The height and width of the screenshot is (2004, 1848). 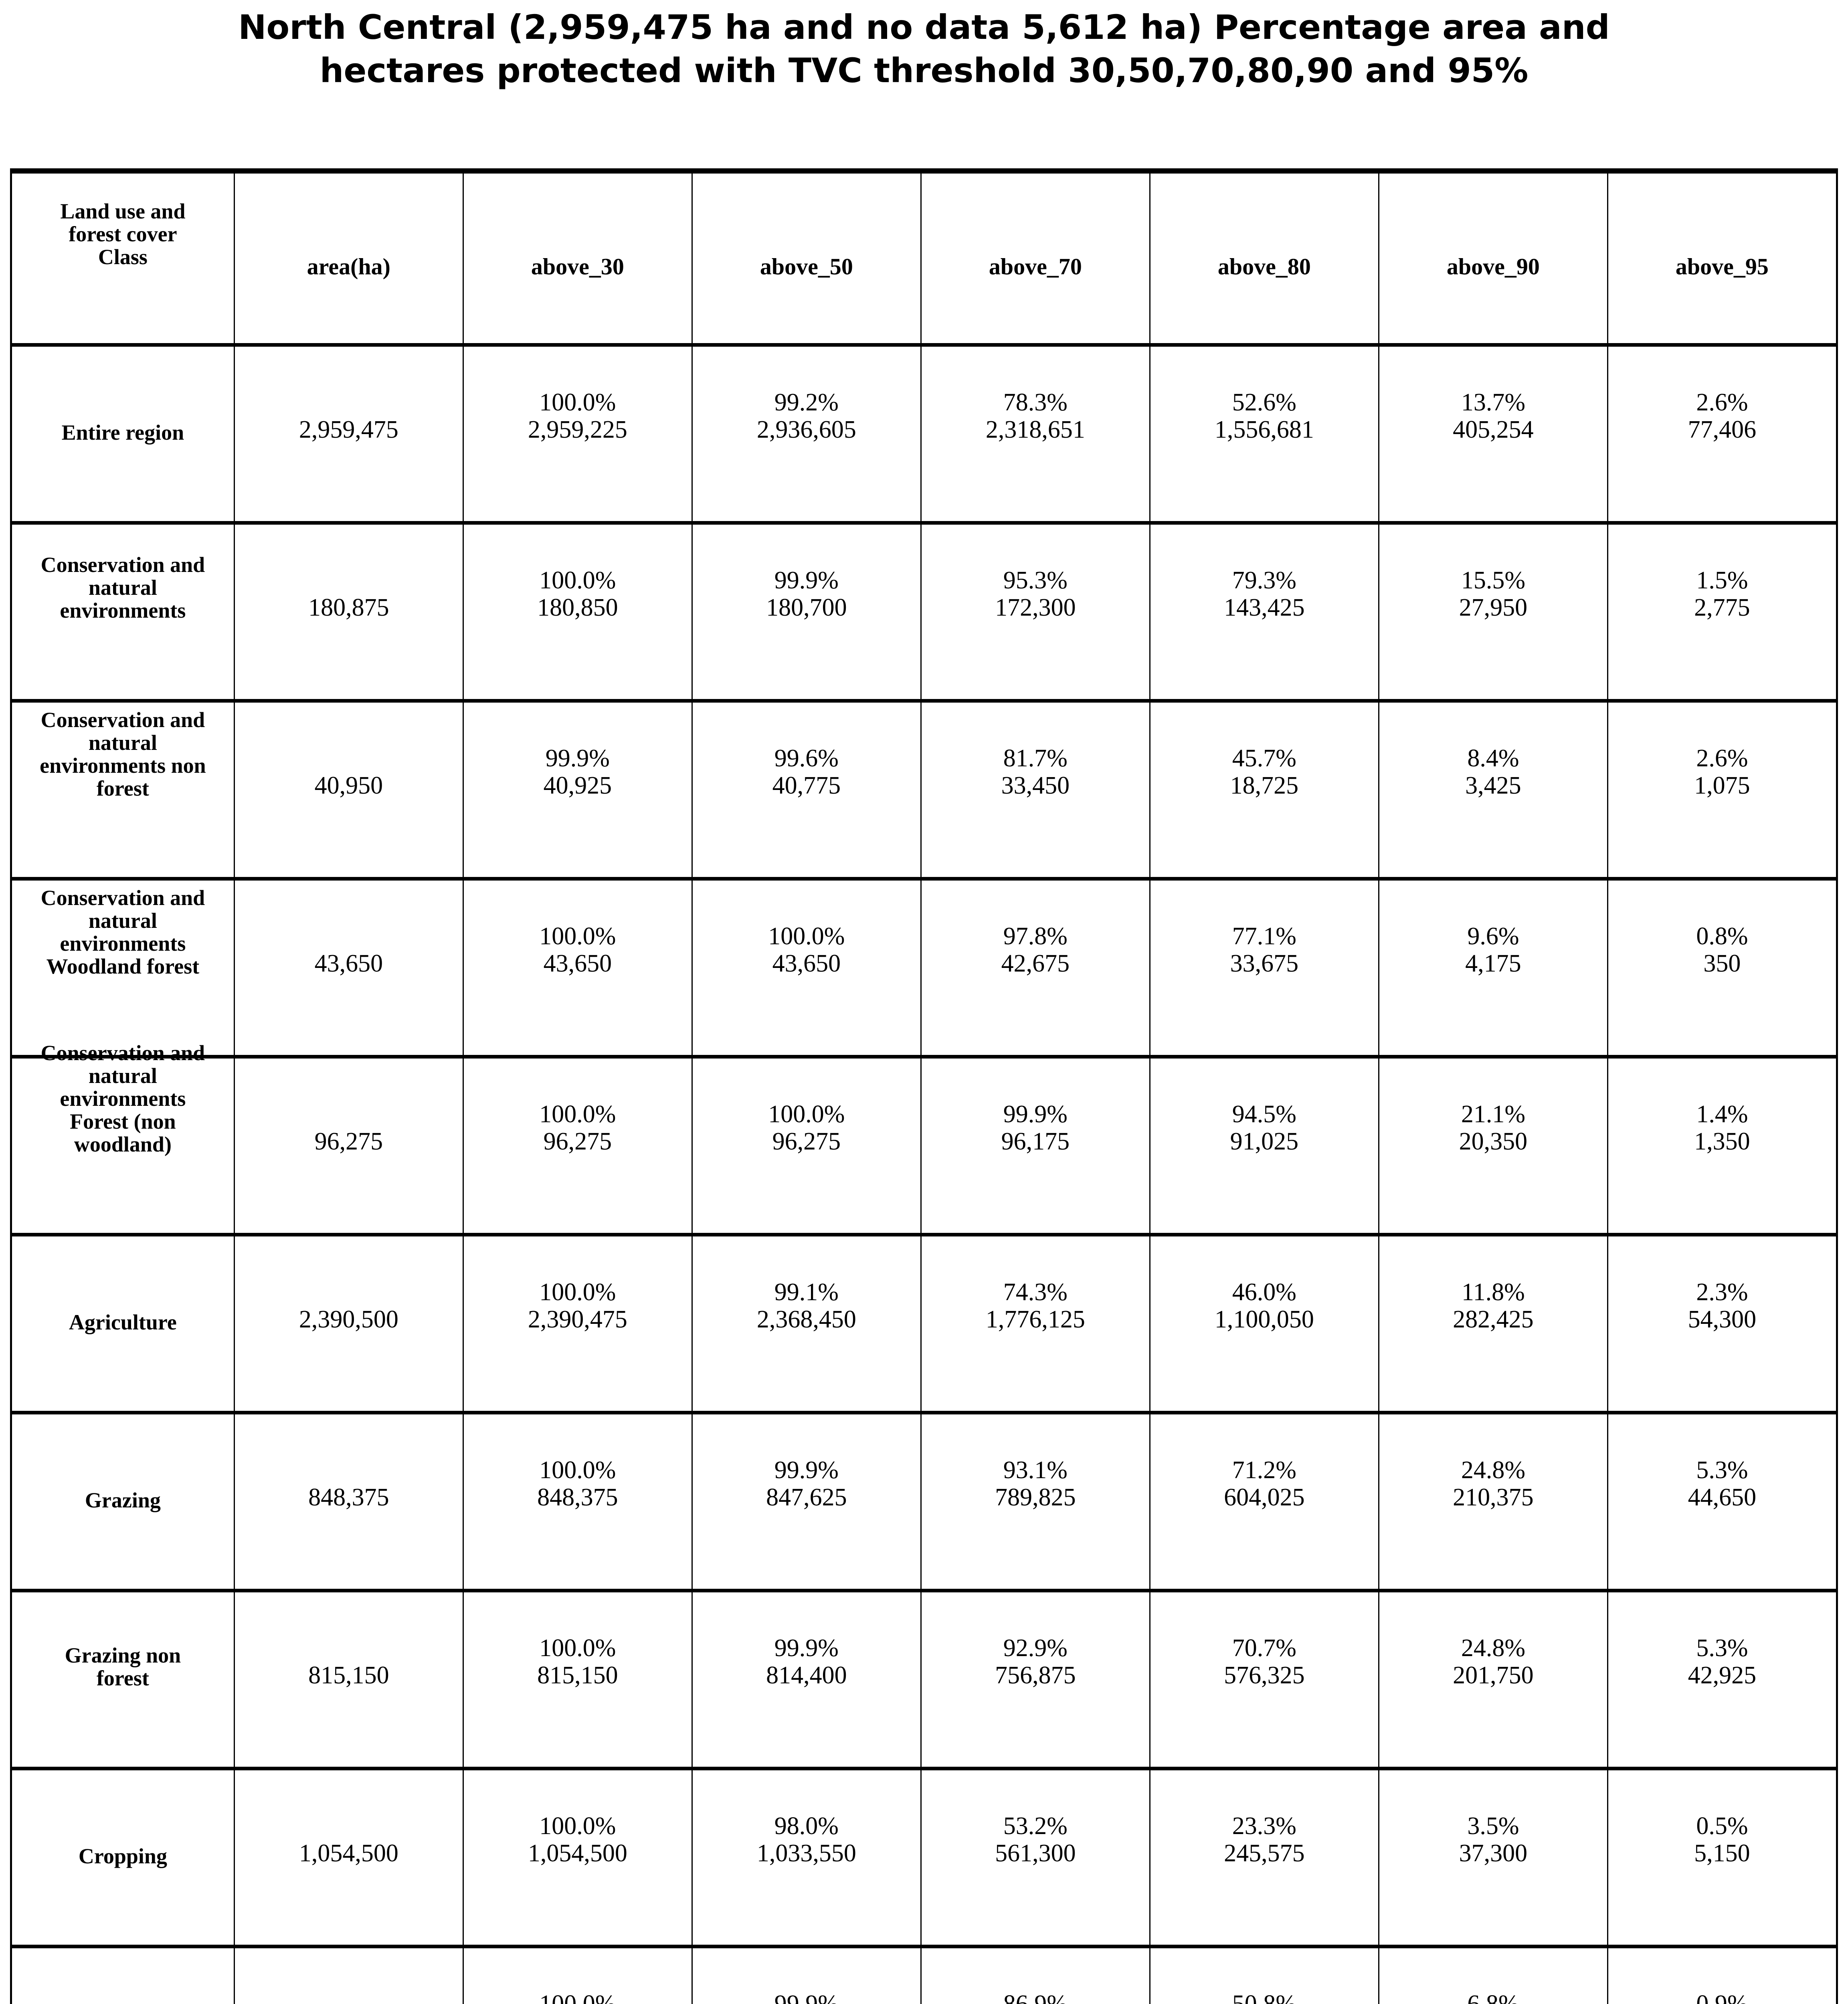 I want to click on hectares-value: 180,875, so click(x=348, y=607).